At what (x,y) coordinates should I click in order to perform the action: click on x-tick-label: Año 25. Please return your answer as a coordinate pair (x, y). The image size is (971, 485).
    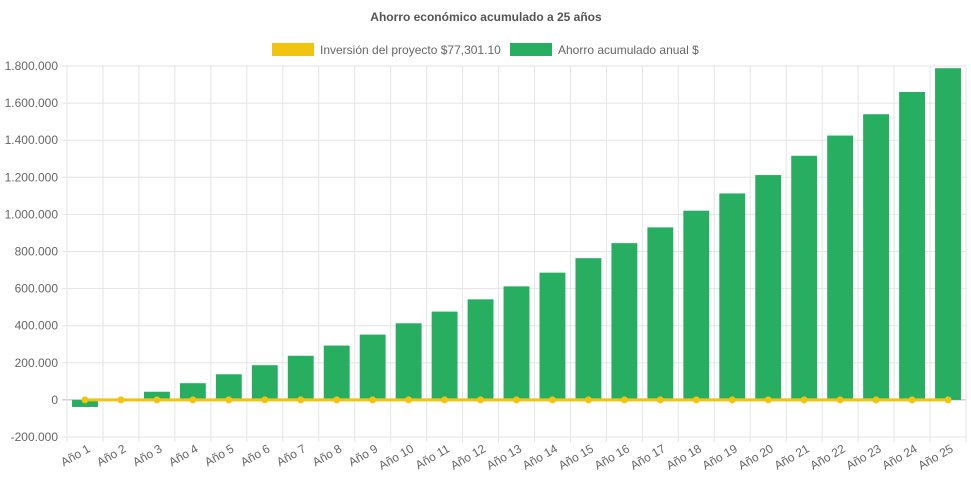
    Looking at the image, I should click on (936, 456).